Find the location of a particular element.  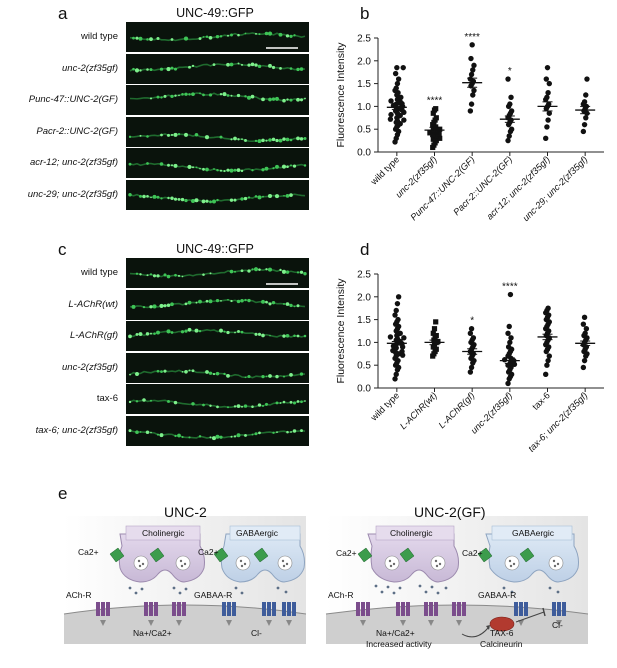

micrograph-row-label: tax-6 is located at coordinates (107, 398).